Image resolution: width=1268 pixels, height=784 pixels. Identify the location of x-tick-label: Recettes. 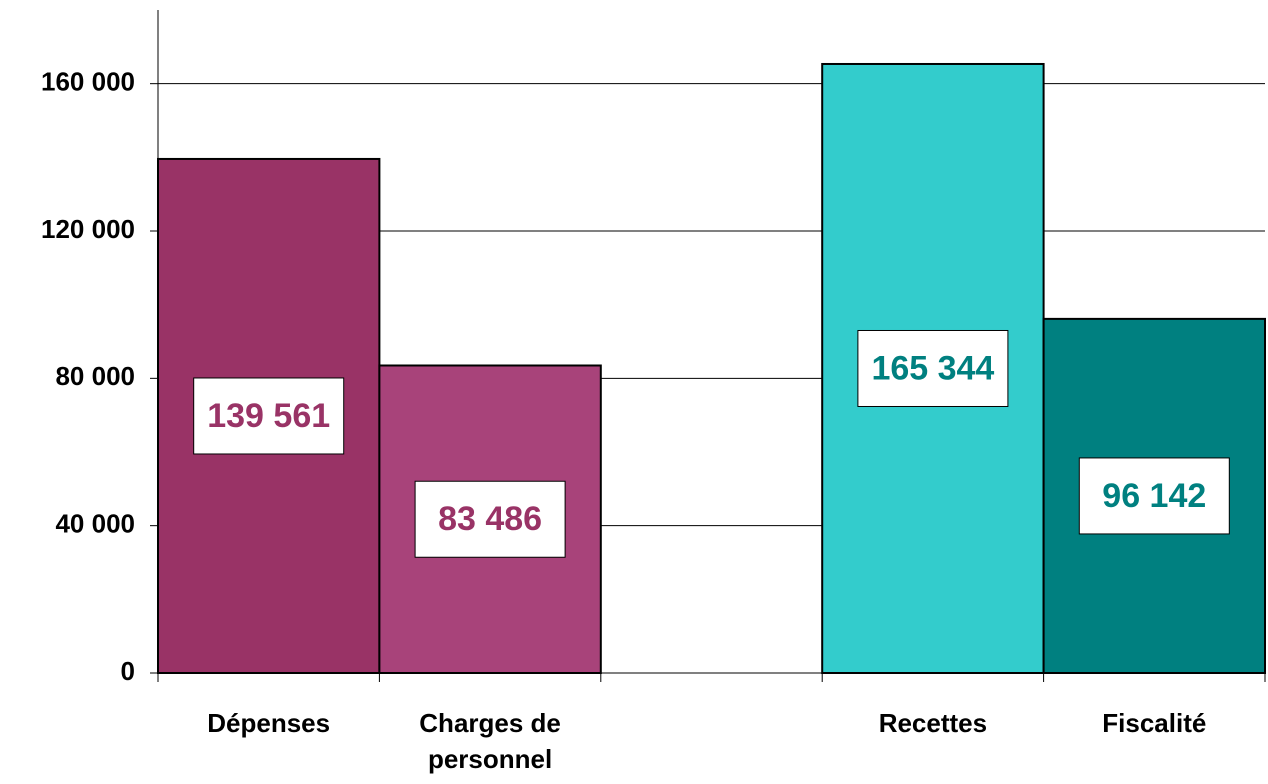
(933, 723).